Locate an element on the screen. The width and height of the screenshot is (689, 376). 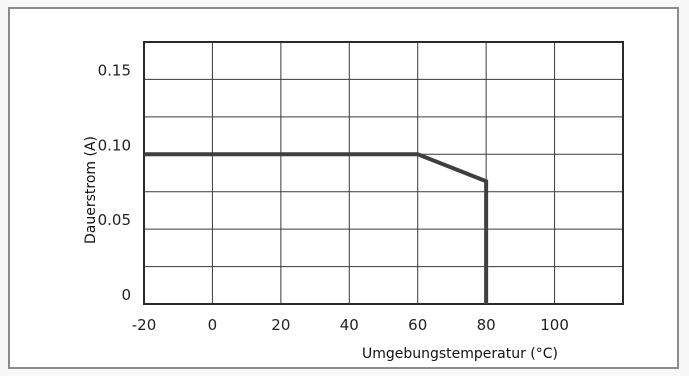
x-axis-ticks: -20 0 20 40 60 80 100 is located at coordinates (350, 325).